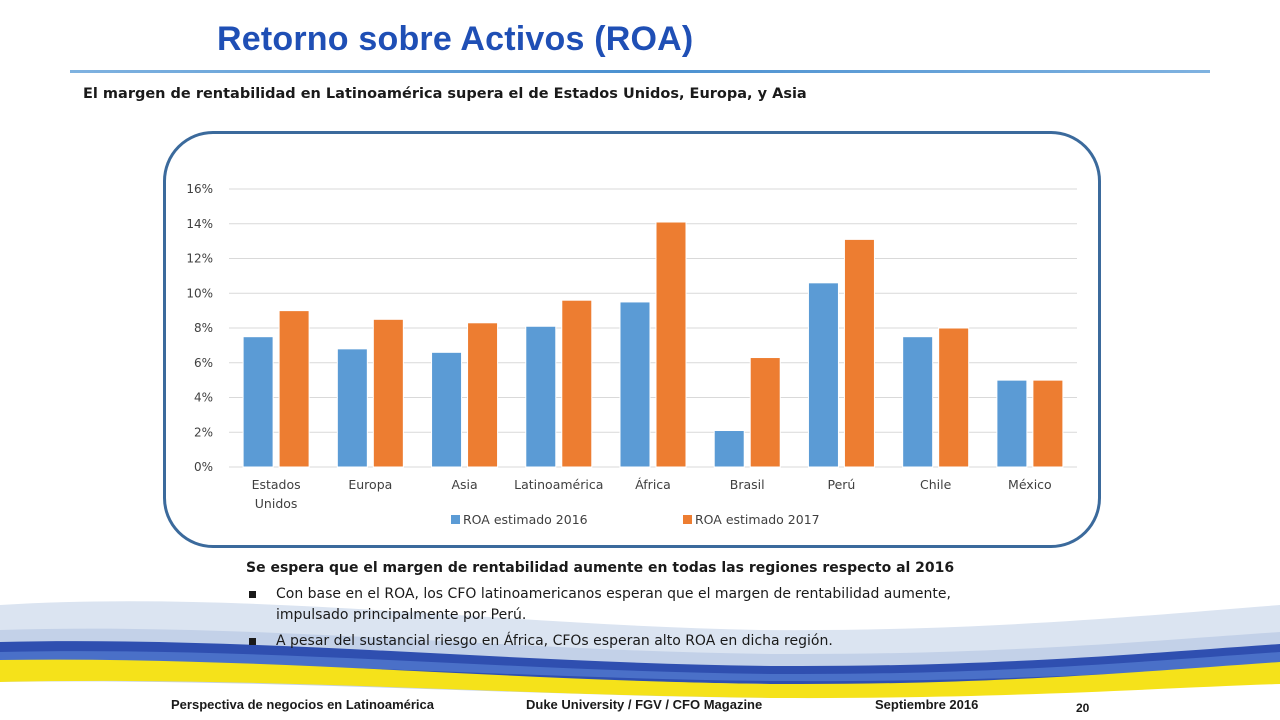  Describe the element at coordinates (199, 259) in the screenshot. I see `y-tick-label: 12%` at that location.